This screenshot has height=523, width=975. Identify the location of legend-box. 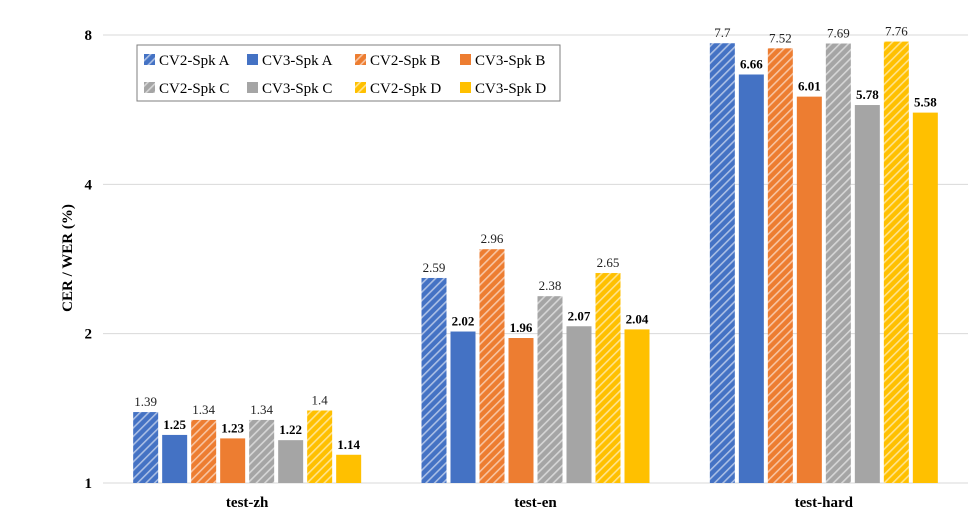
(348, 73).